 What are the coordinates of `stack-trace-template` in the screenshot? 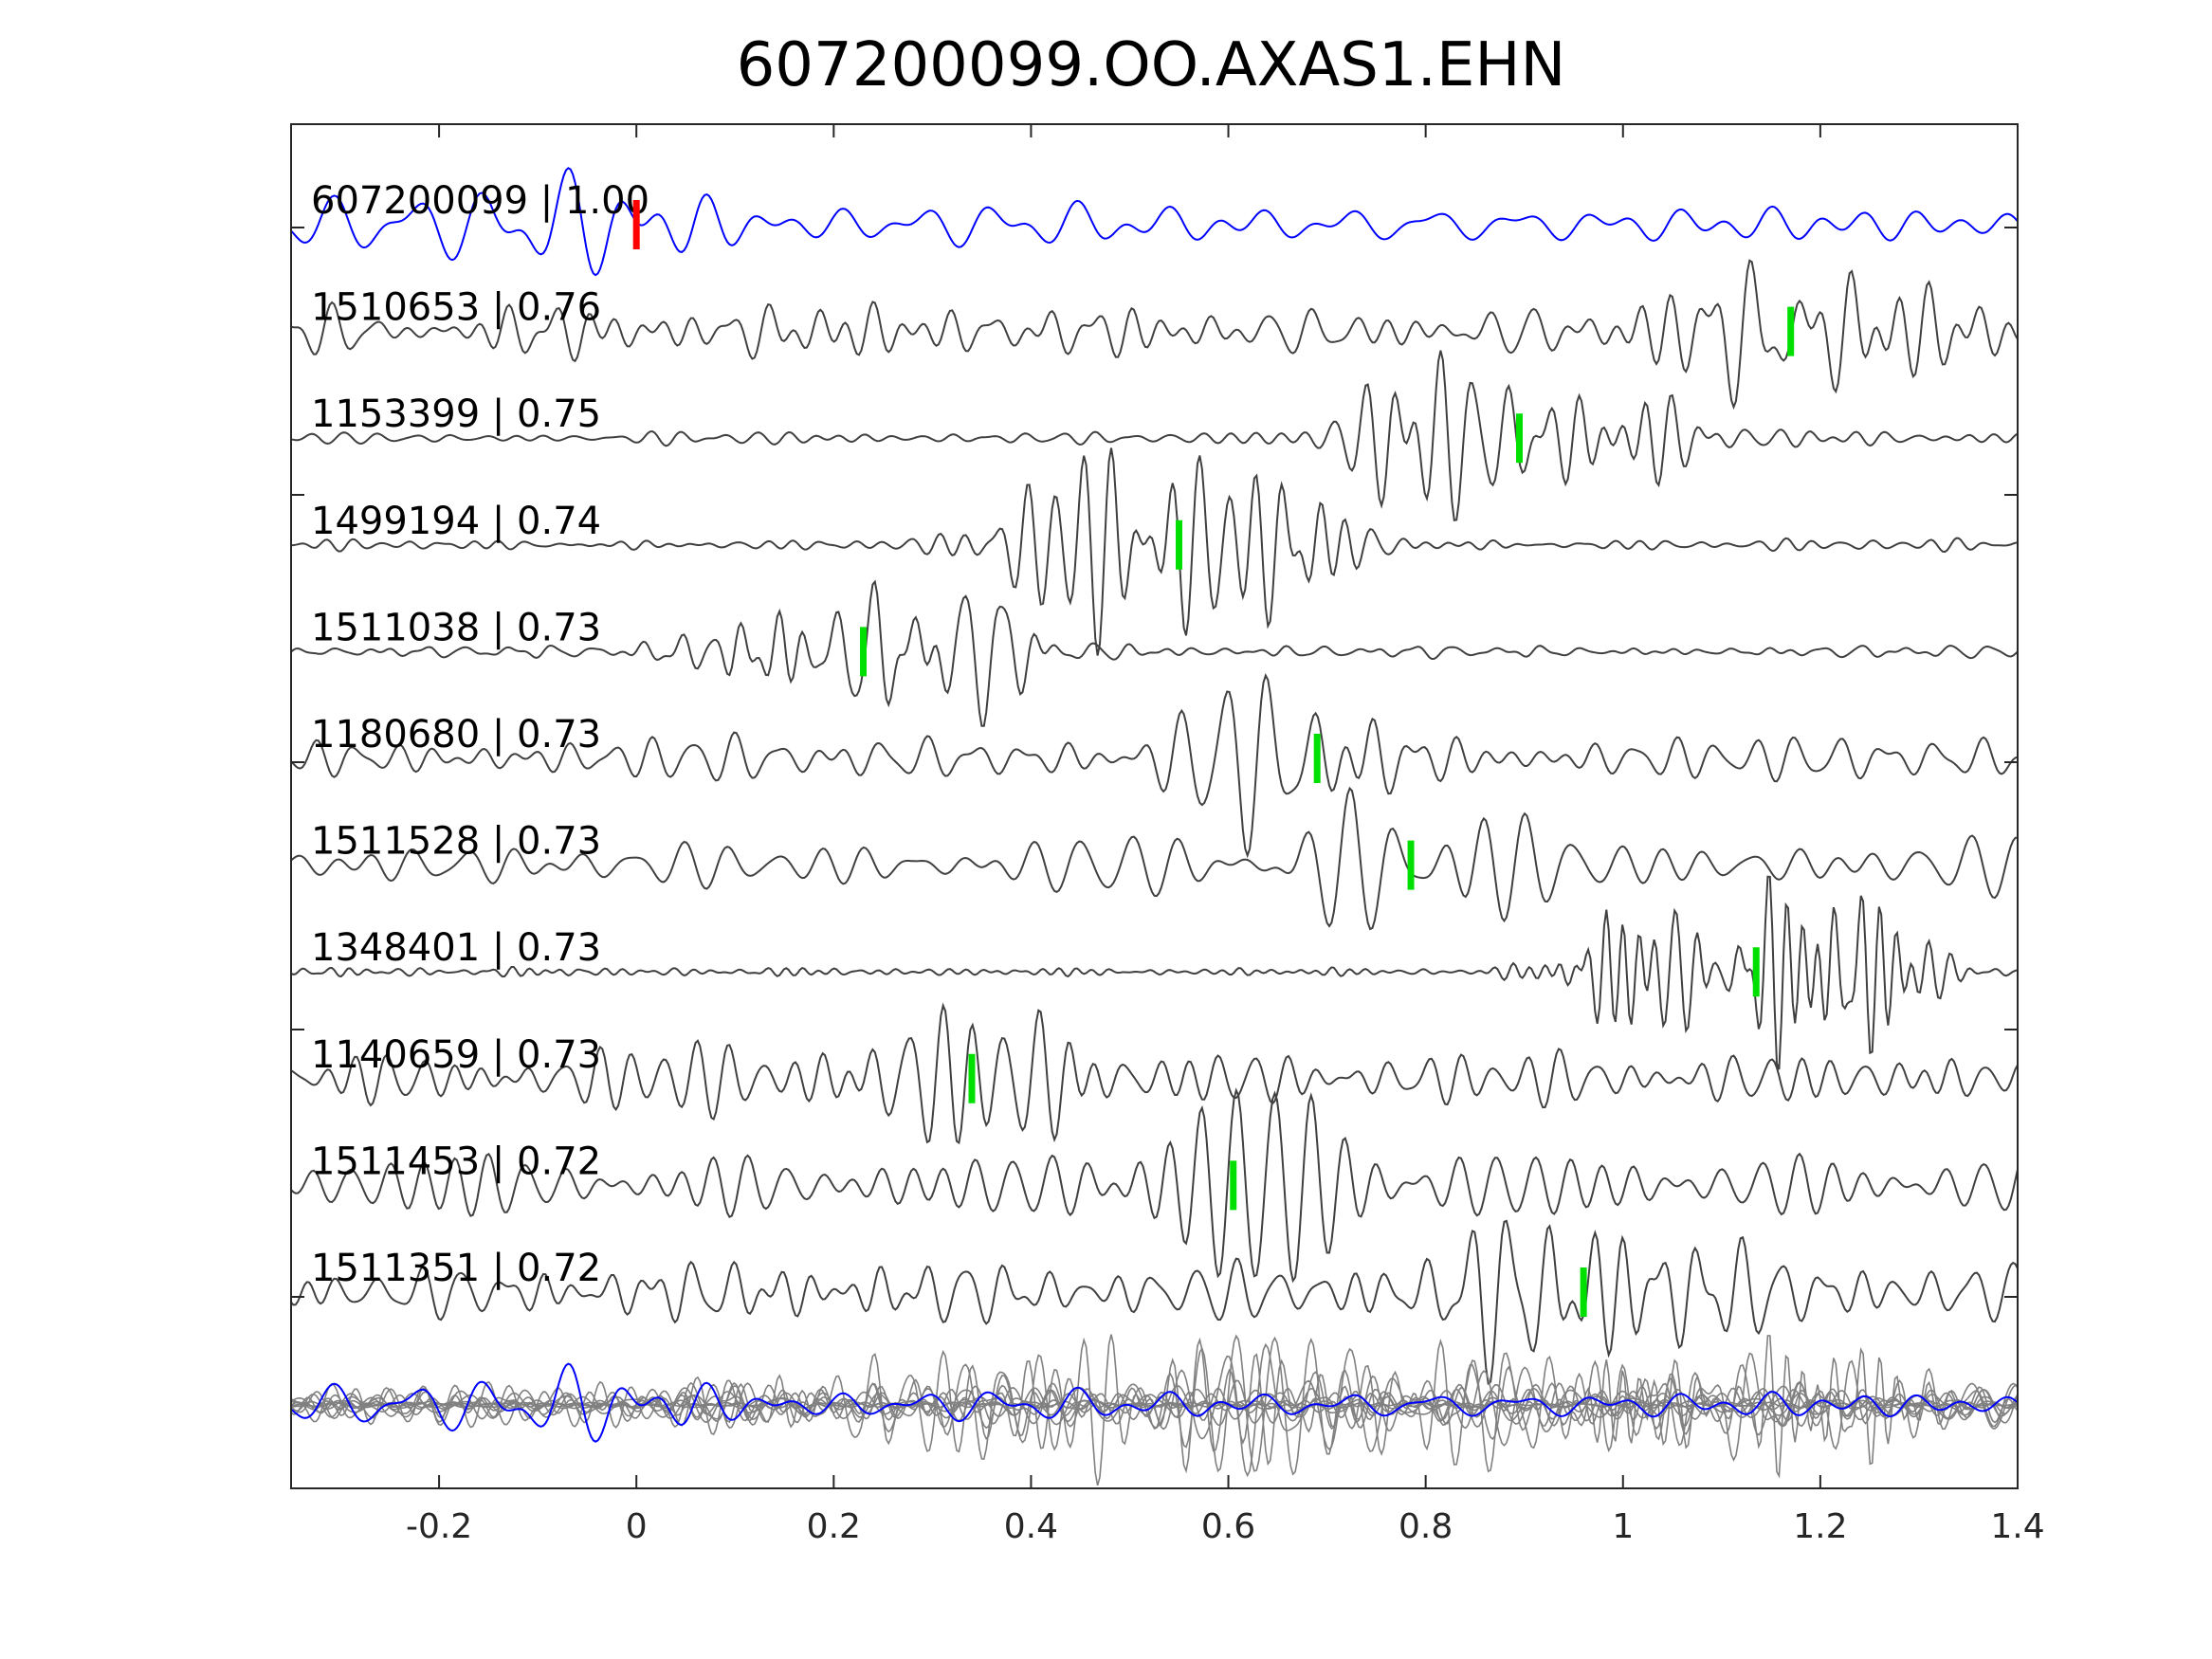 It's located at (1154, 1402).